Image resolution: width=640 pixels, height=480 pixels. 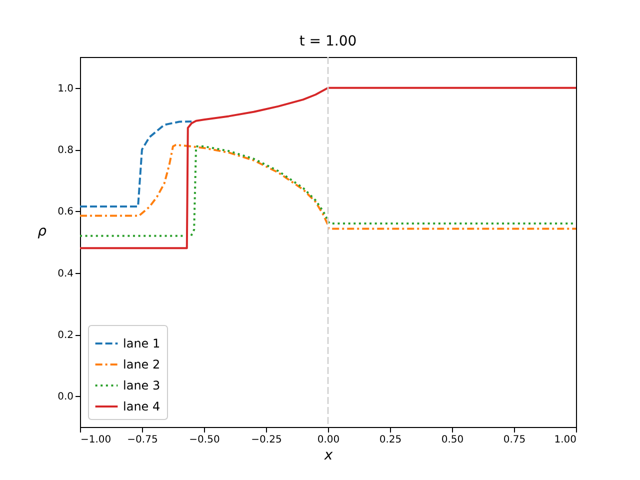 I want to click on x-tick-label: 1.00, so click(x=565, y=440).